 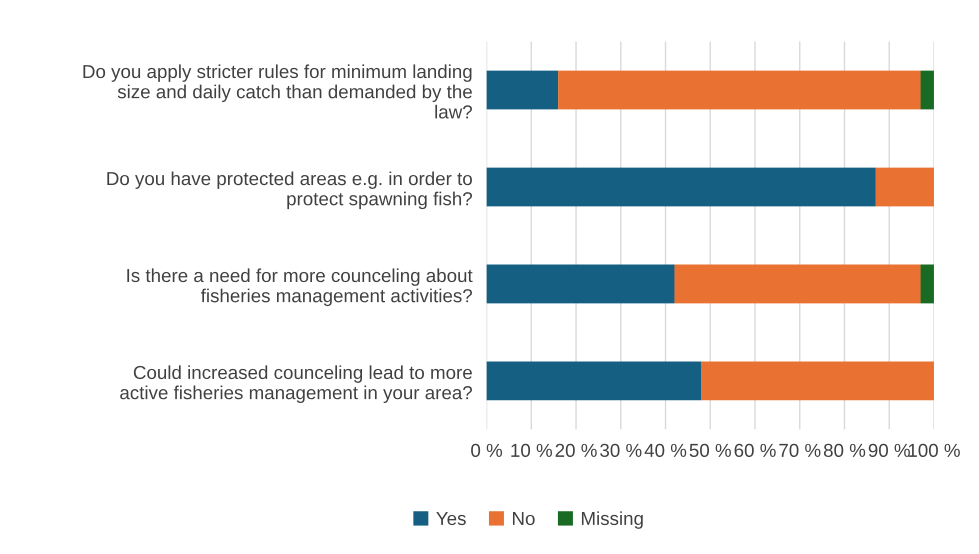 I want to click on x-tick-label: 20 %, so click(x=576, y=451).